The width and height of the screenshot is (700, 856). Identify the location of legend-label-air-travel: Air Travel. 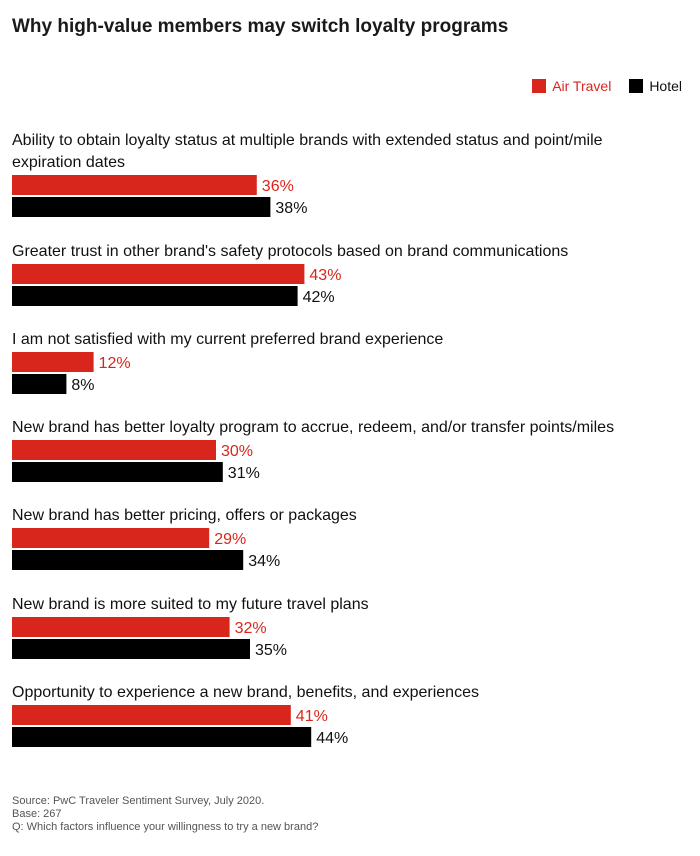
(582, 86).